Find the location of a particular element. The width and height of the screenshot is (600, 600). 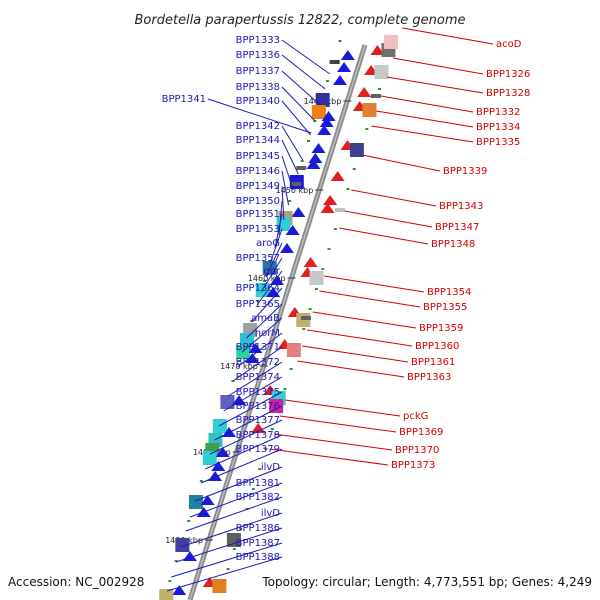

left-gene-label: BPP1346 is located at coordinates (258, 171).